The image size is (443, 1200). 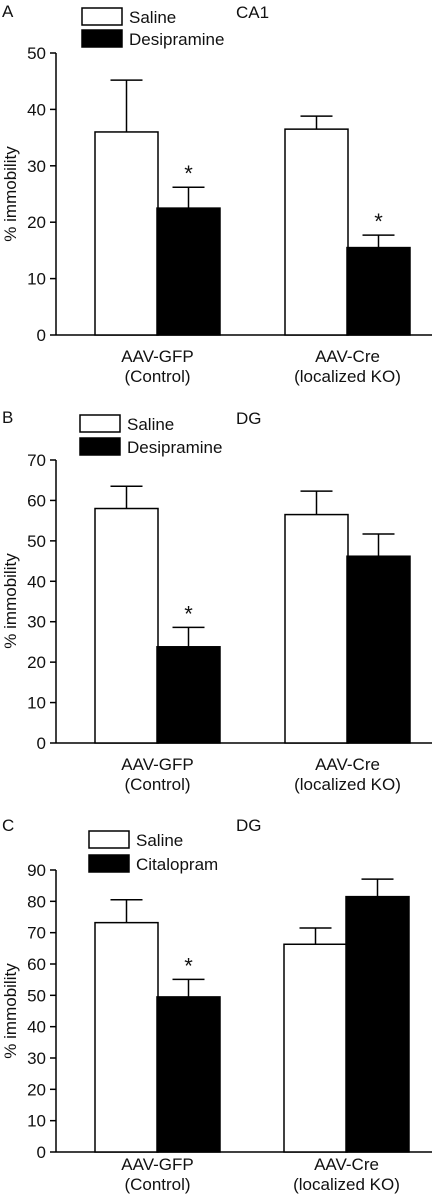 What do you see at coordinates (36, 870) in the screenshot?
I see `y-tick-label: 90` at bounding box center [36, 870].